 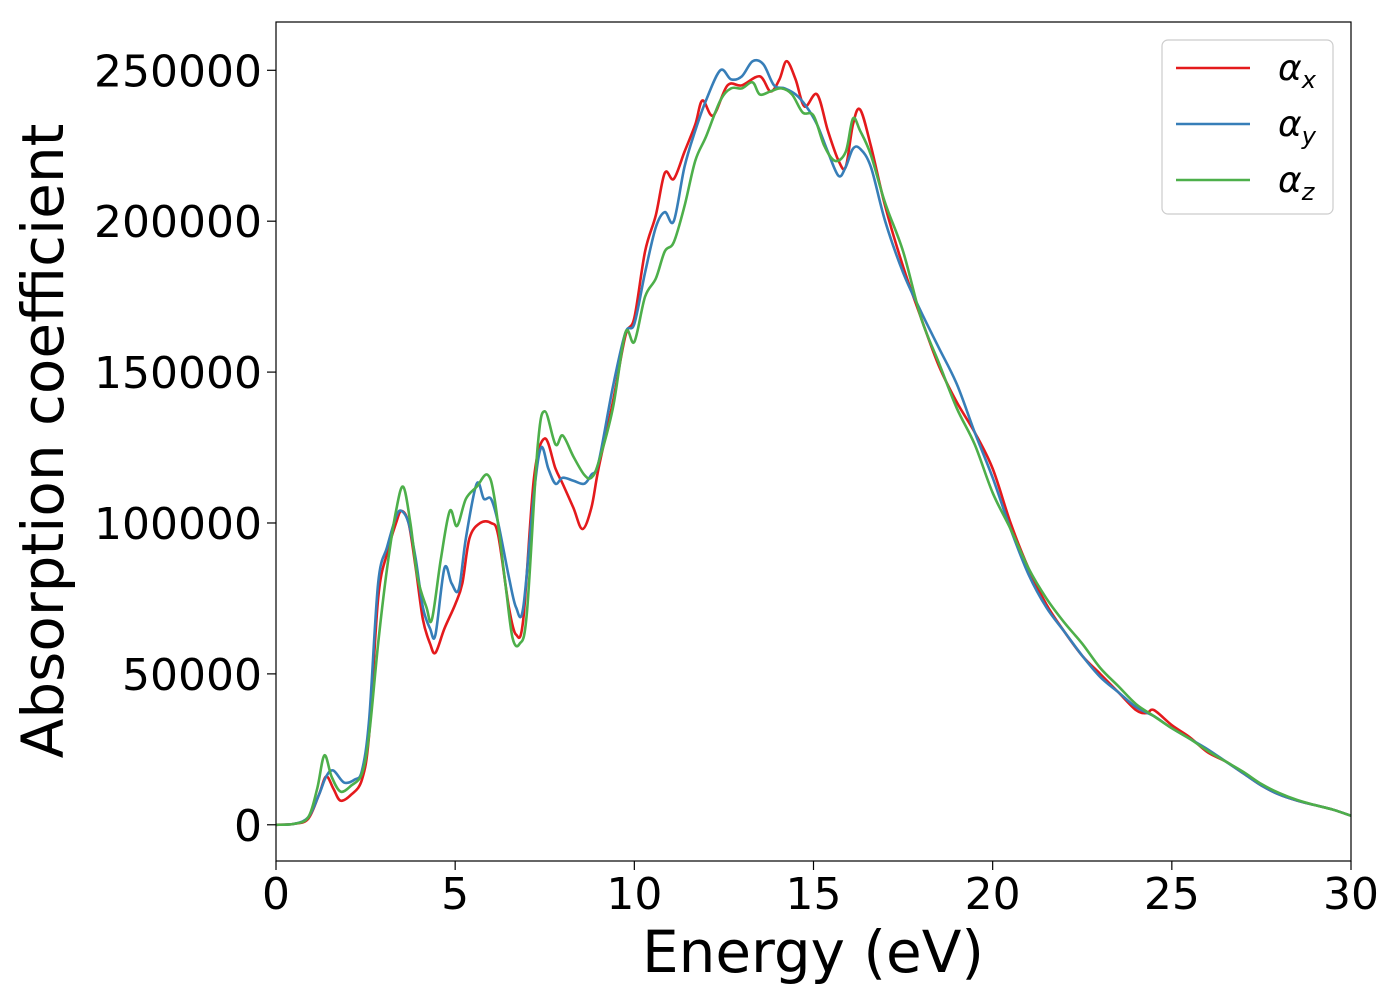 What do you see at coordinates (634, 894) in the screenshot?
I see `x-tick-label: 10` at bounding box center [634, 894].